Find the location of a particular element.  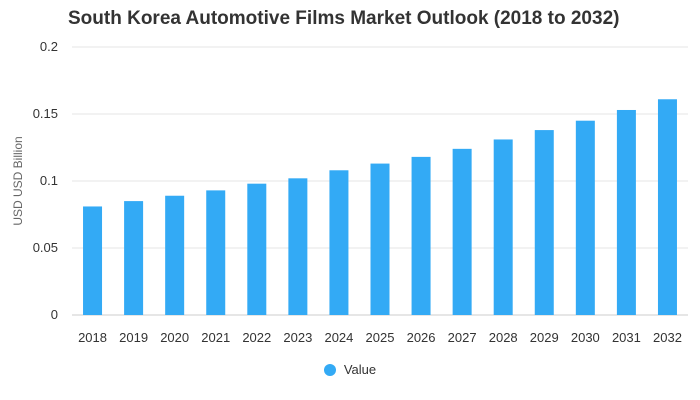

x-tick-label: 2022 is located at coordinates (256, 337).